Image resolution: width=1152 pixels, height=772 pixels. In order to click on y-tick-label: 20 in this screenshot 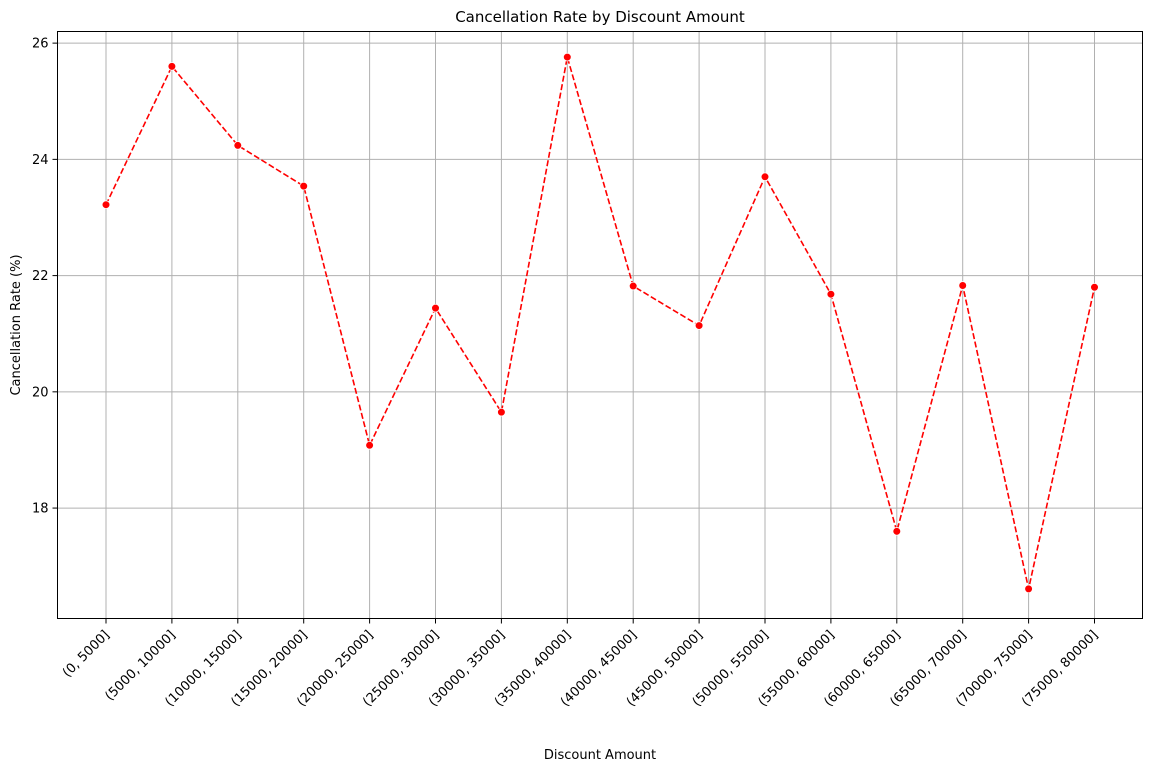, I will do `click(40, 392)`.